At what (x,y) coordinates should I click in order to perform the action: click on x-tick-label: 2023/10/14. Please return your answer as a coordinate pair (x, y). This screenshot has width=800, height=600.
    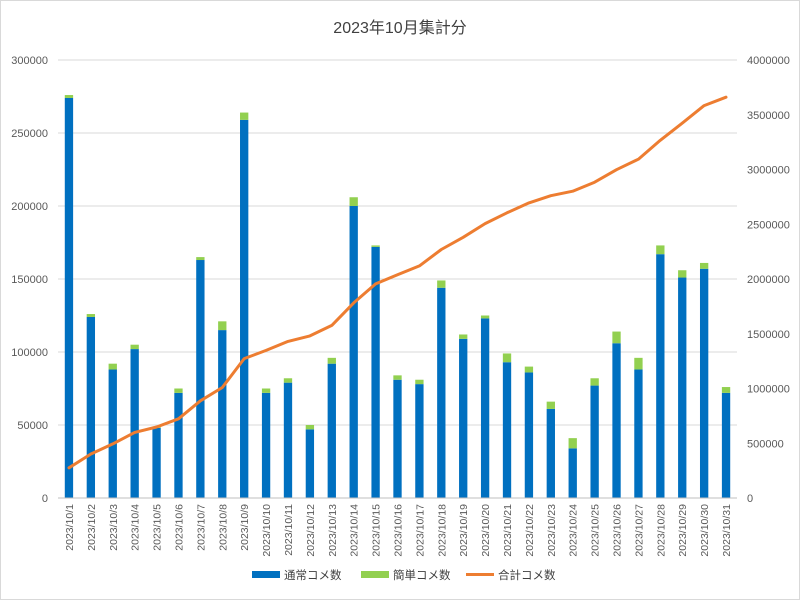
    Looking at the image, I should click on (355, 530).